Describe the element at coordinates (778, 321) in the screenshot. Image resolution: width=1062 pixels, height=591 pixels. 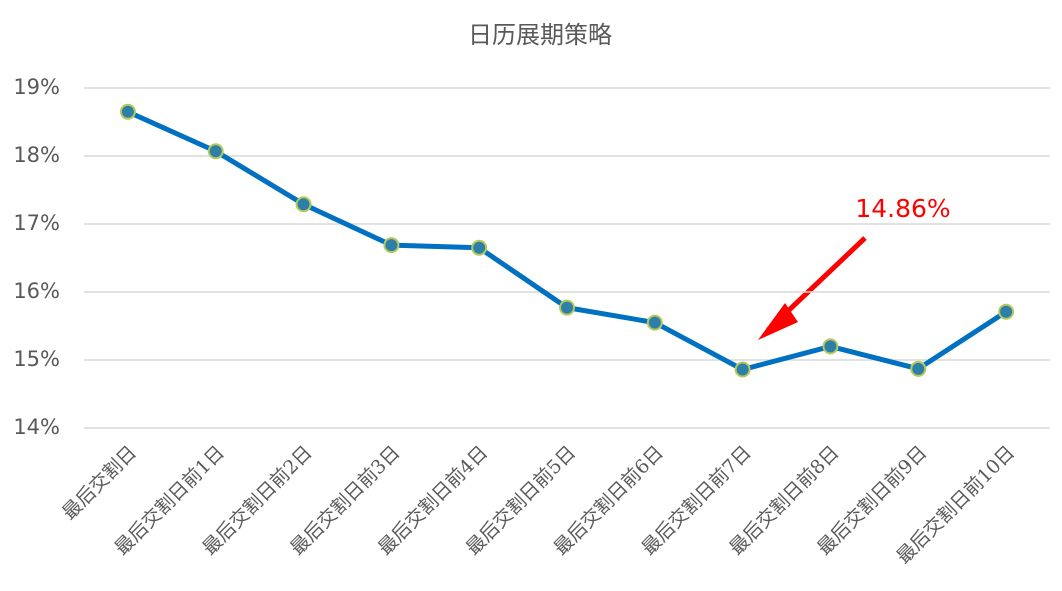
I see `annotation-arrowhead` at that location.